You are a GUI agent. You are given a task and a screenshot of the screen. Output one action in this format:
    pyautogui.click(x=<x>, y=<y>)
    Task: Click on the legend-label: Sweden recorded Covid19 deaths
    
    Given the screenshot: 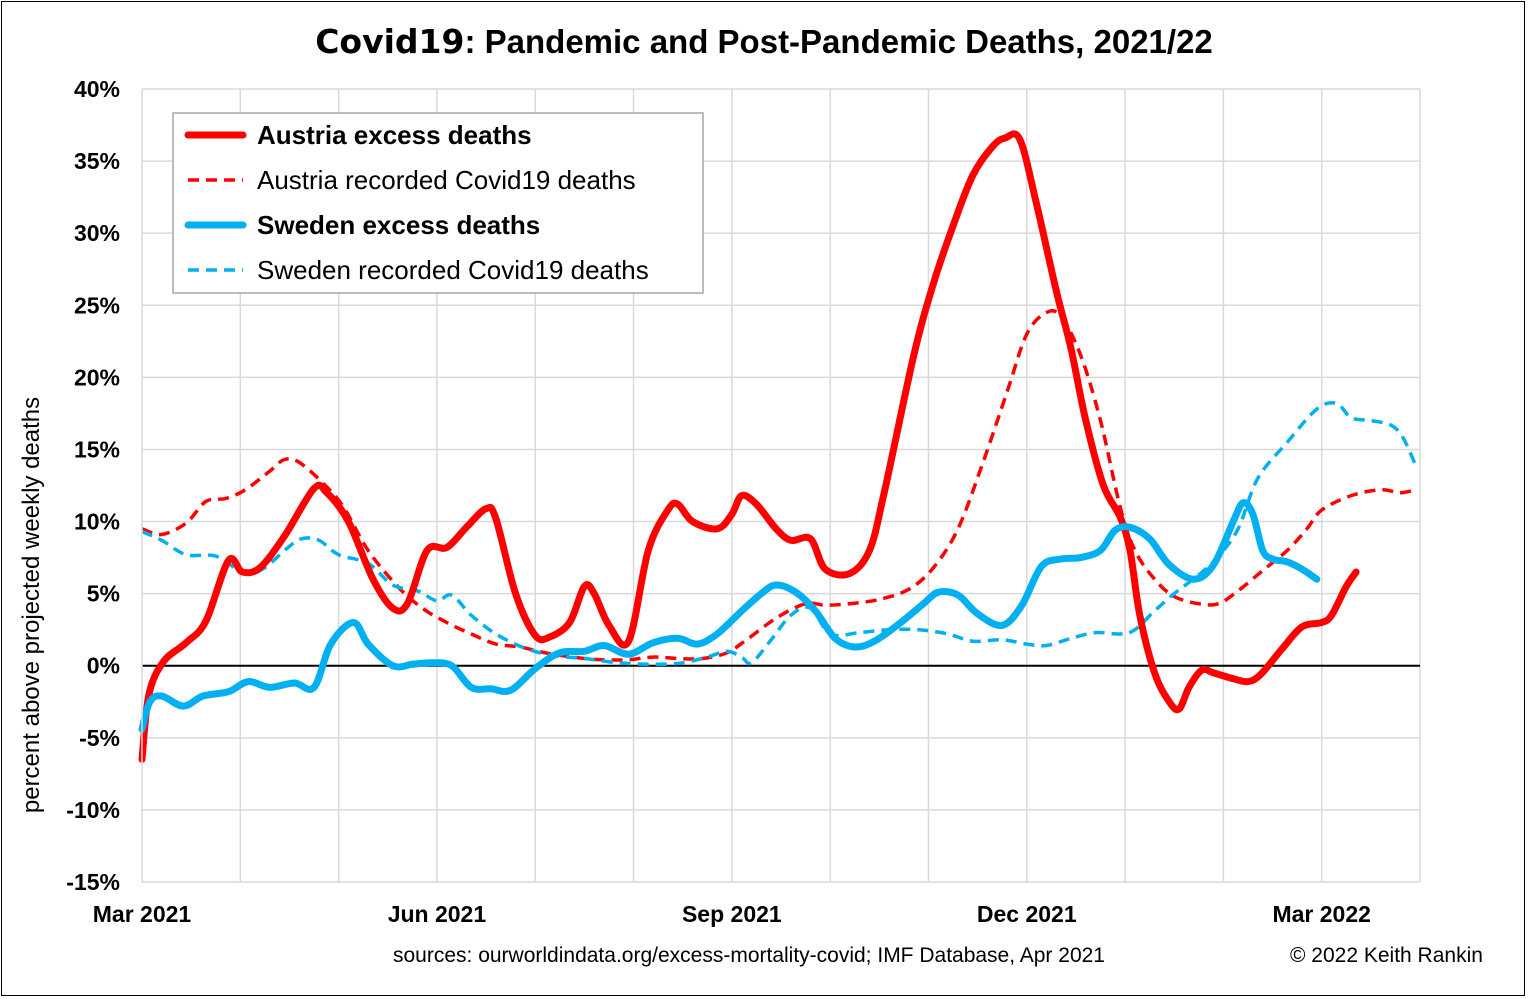 What is the action you would take?
    pyautogui.click(x=453, y=270)
    